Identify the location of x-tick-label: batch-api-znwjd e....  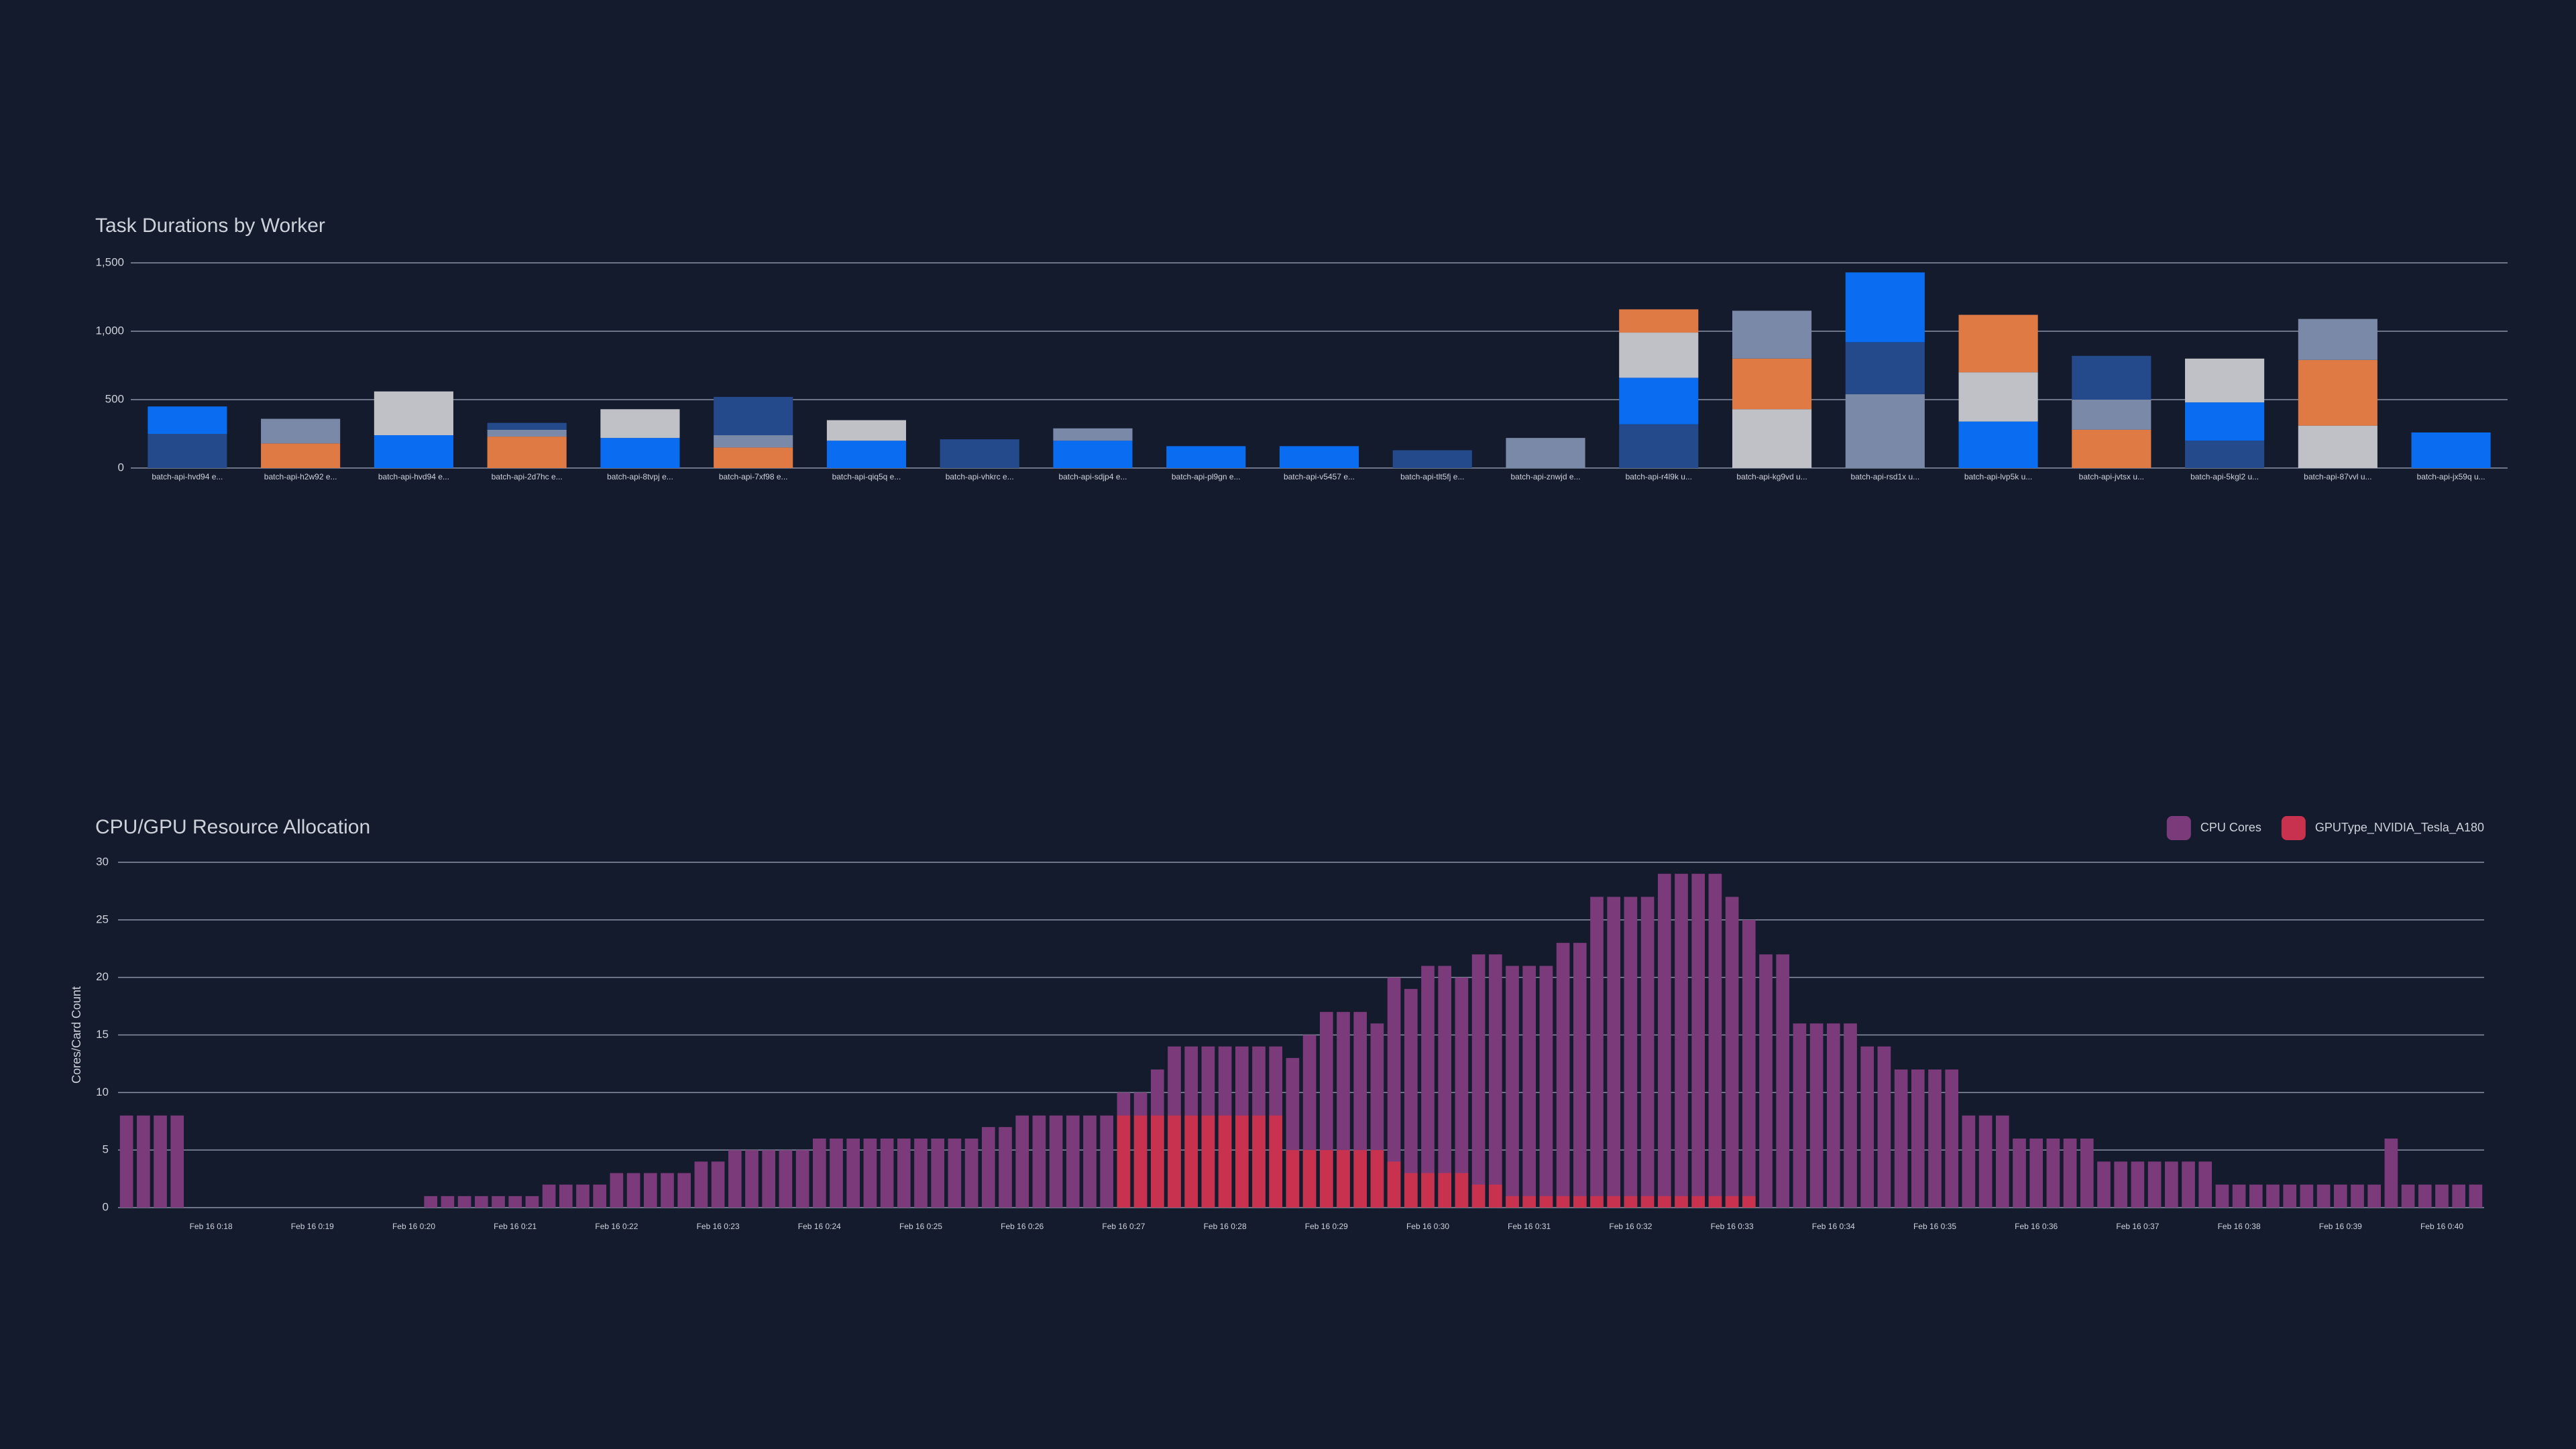
(1545, 477).